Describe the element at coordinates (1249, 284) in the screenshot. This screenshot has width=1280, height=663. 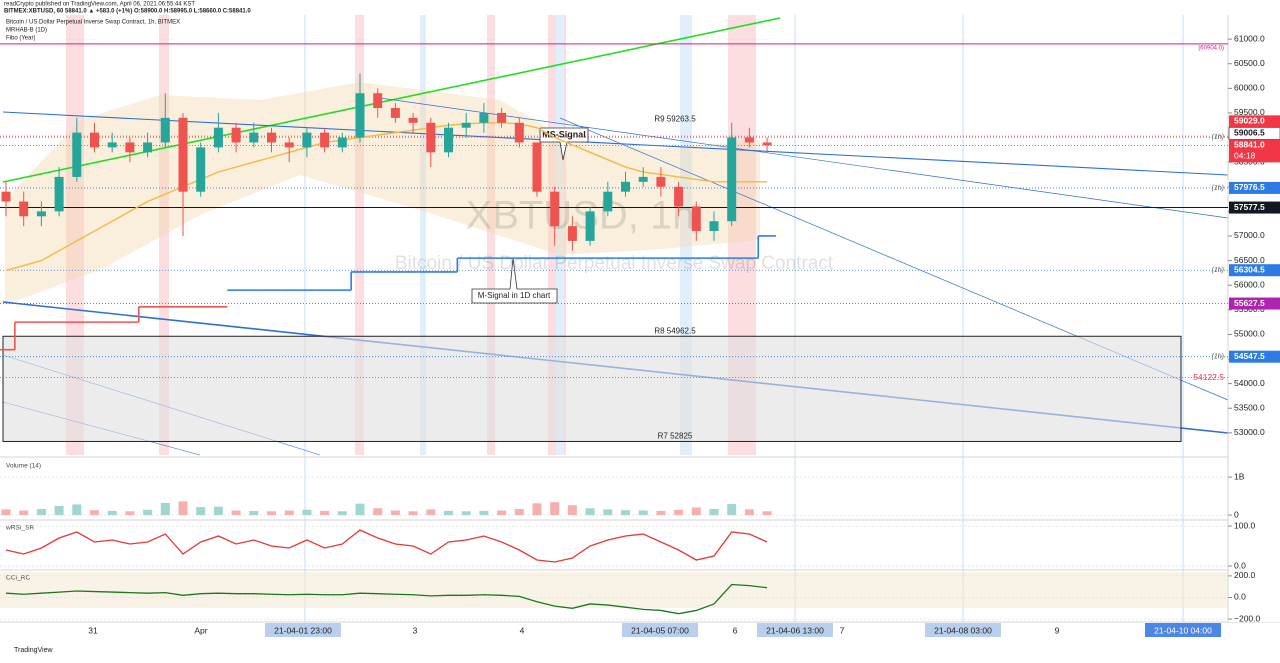
I see `y-tick-label: 56000.0` at that location.